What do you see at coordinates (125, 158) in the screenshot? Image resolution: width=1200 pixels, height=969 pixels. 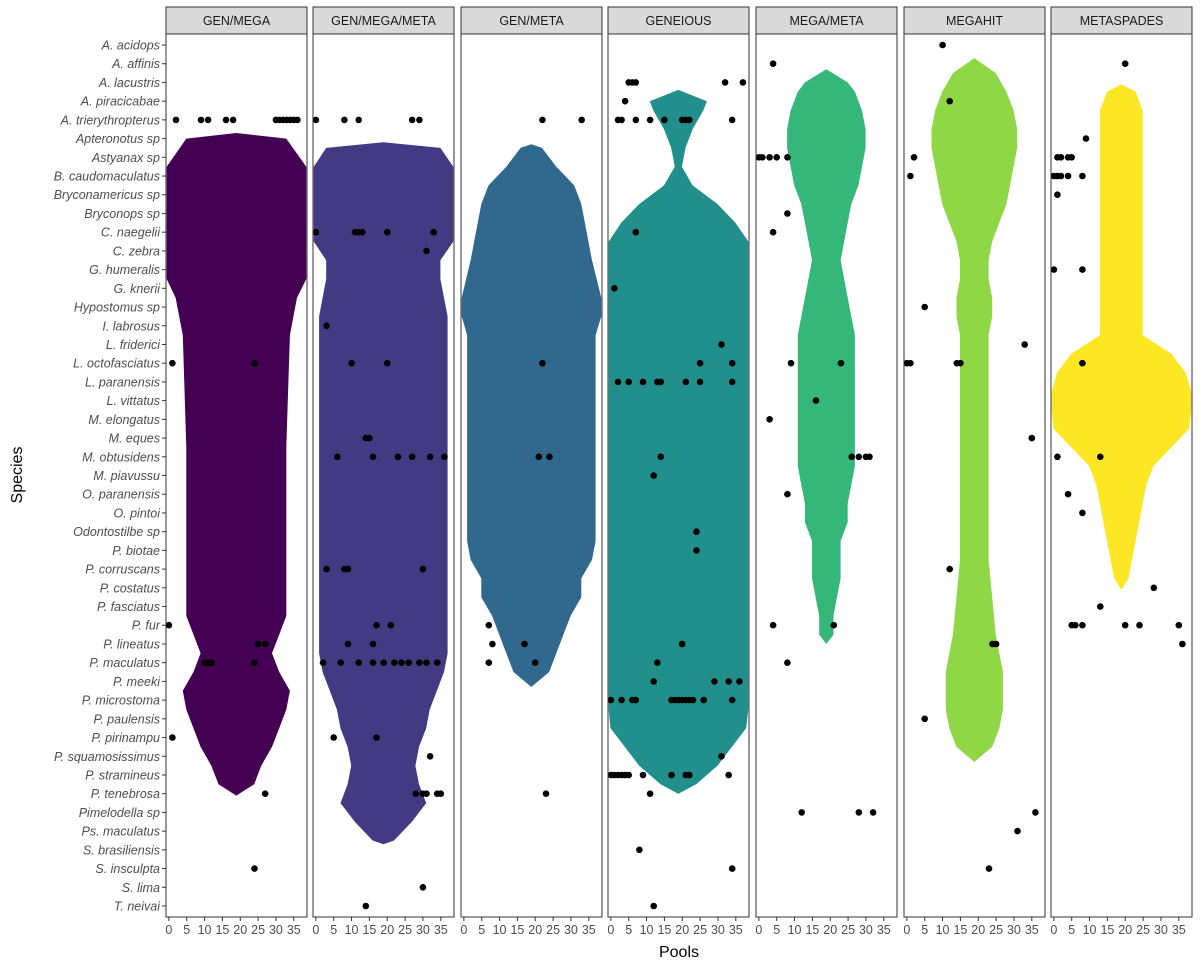 I see `y-tick-label: Astyanax sp` at bounding box center [125, 158].